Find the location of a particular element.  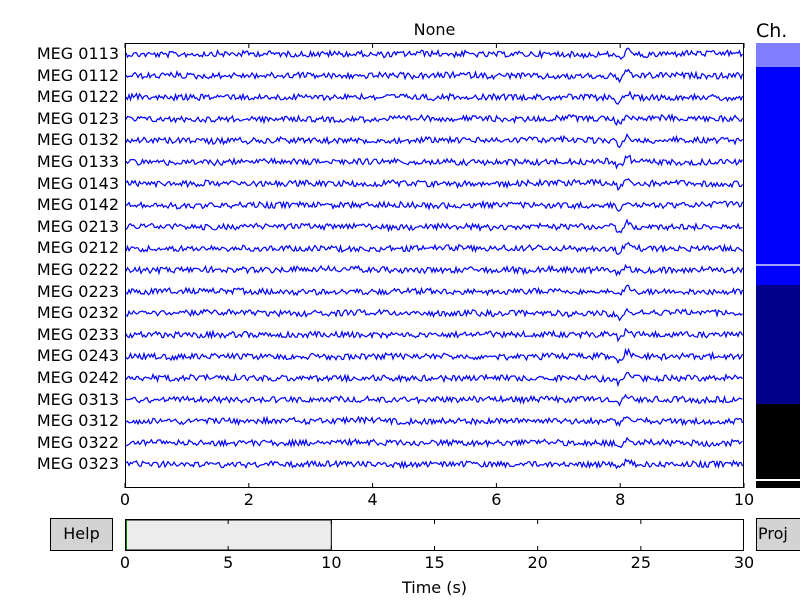

time-tick-labels: 0 5 10 15 20 25 30 is located at coordinates (437, 564).